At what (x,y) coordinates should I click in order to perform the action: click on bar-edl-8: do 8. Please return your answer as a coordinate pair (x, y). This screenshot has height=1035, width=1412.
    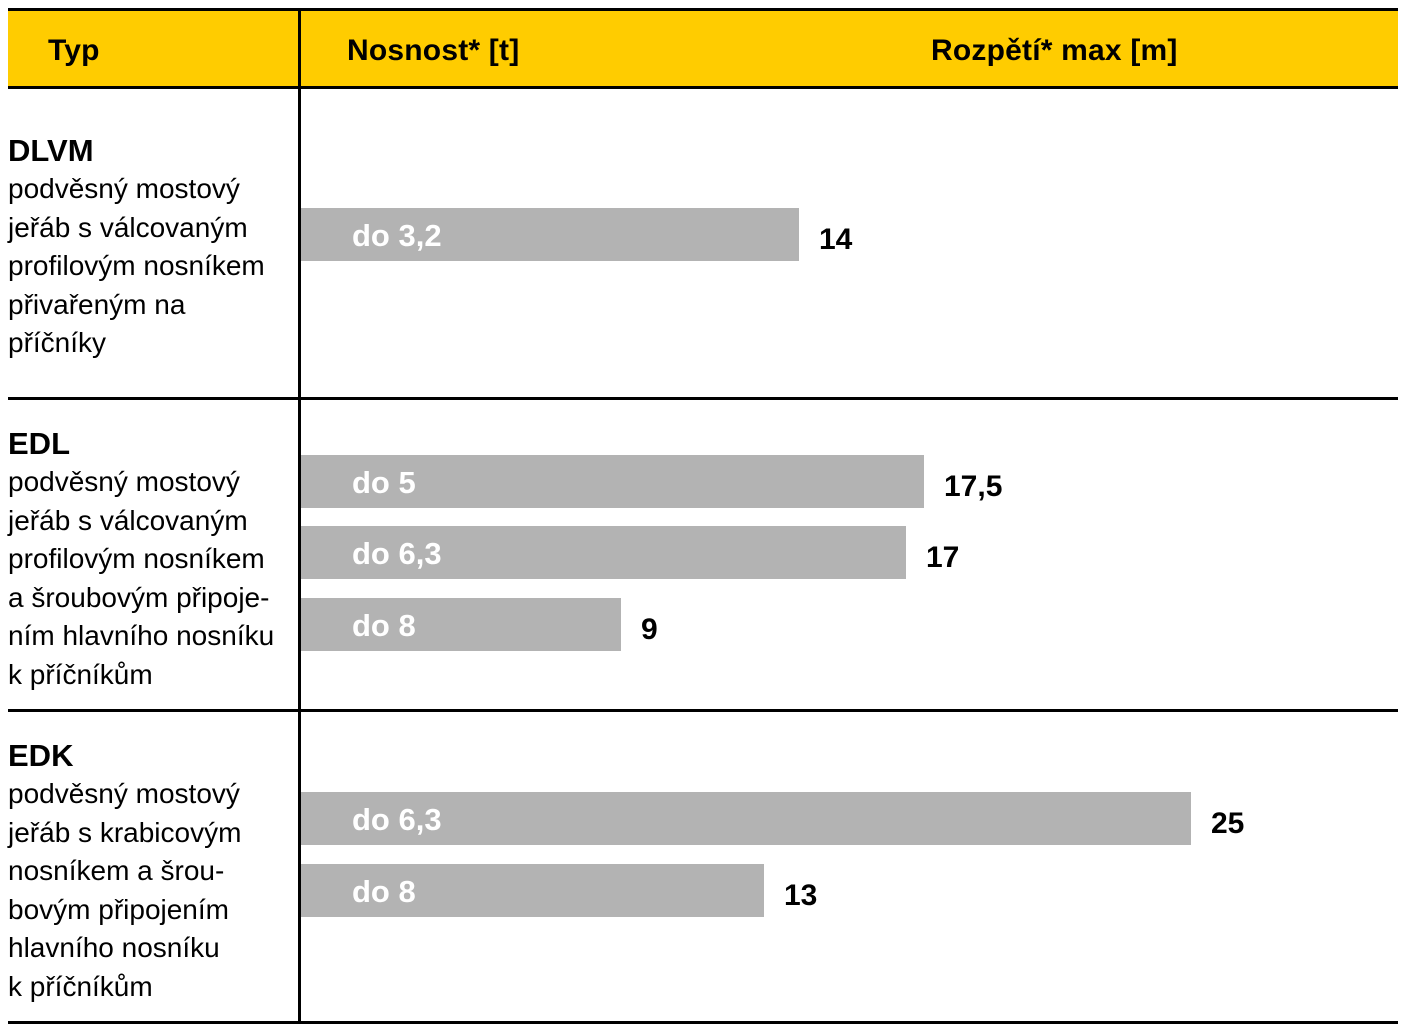
    Looking at the image, I should click on (461, 624).